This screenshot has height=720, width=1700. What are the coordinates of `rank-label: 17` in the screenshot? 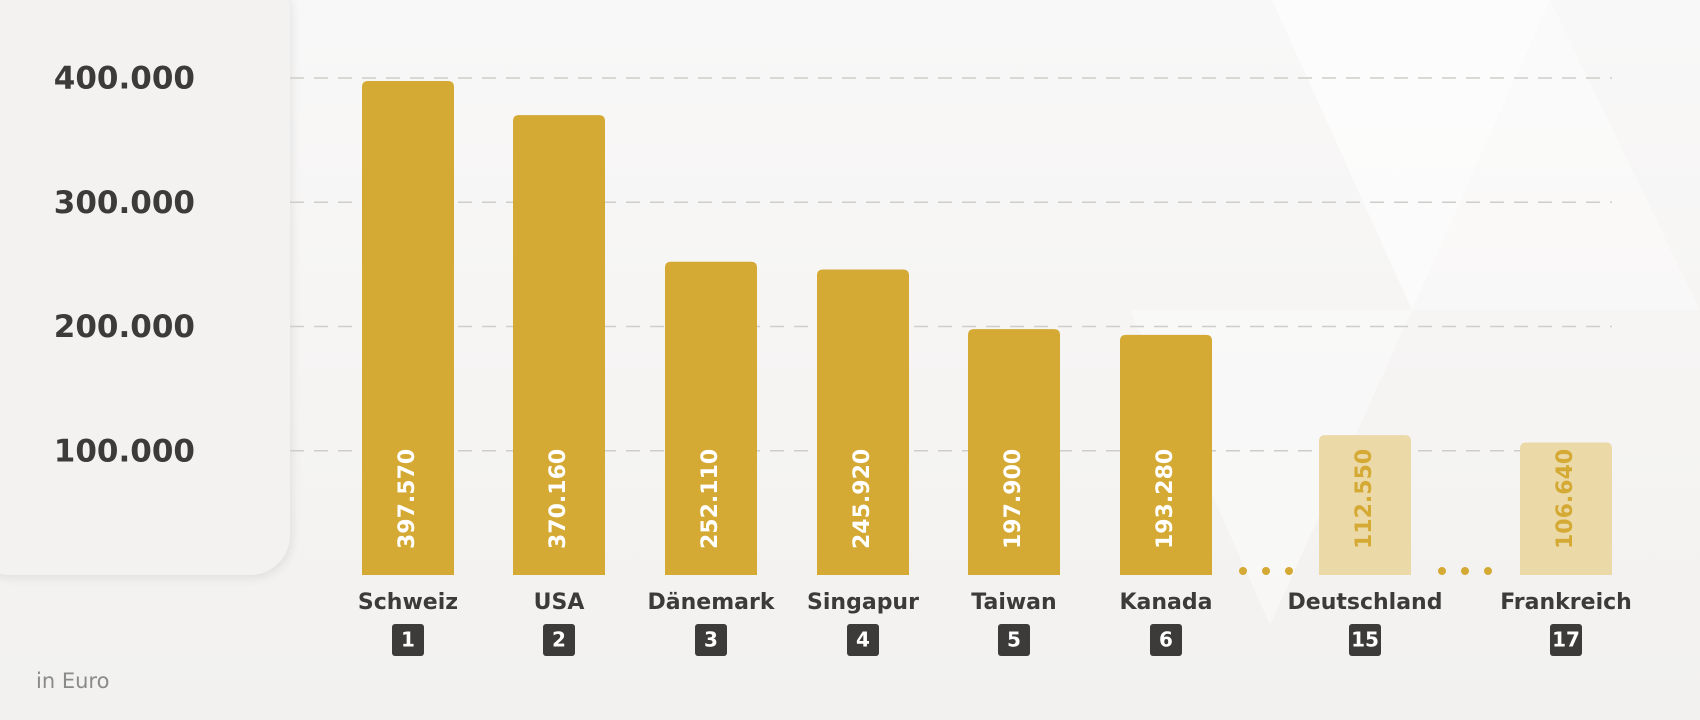 It's located at (1566, 640).